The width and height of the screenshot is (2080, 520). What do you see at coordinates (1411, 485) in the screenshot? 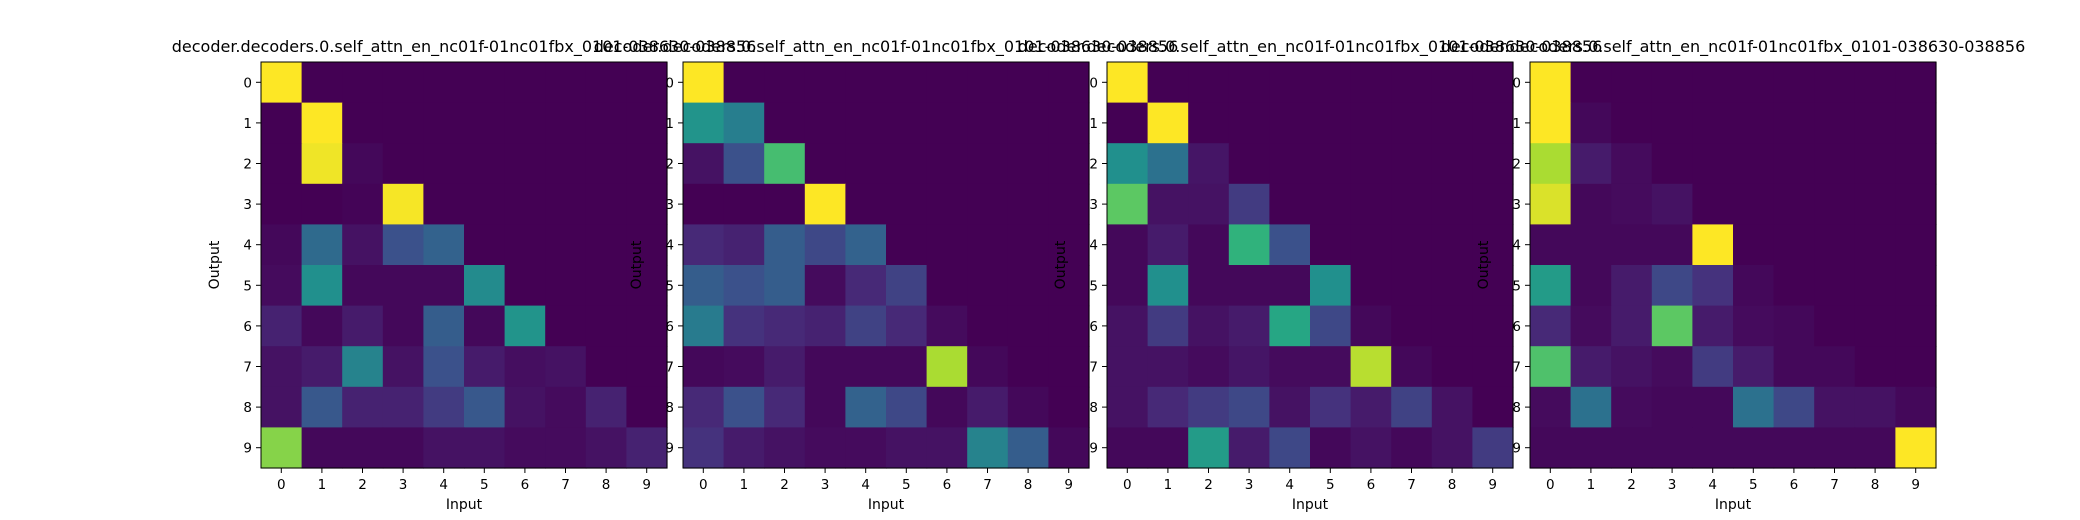
I see `x-tick-label: 7` at bounding box center [1411, 485].